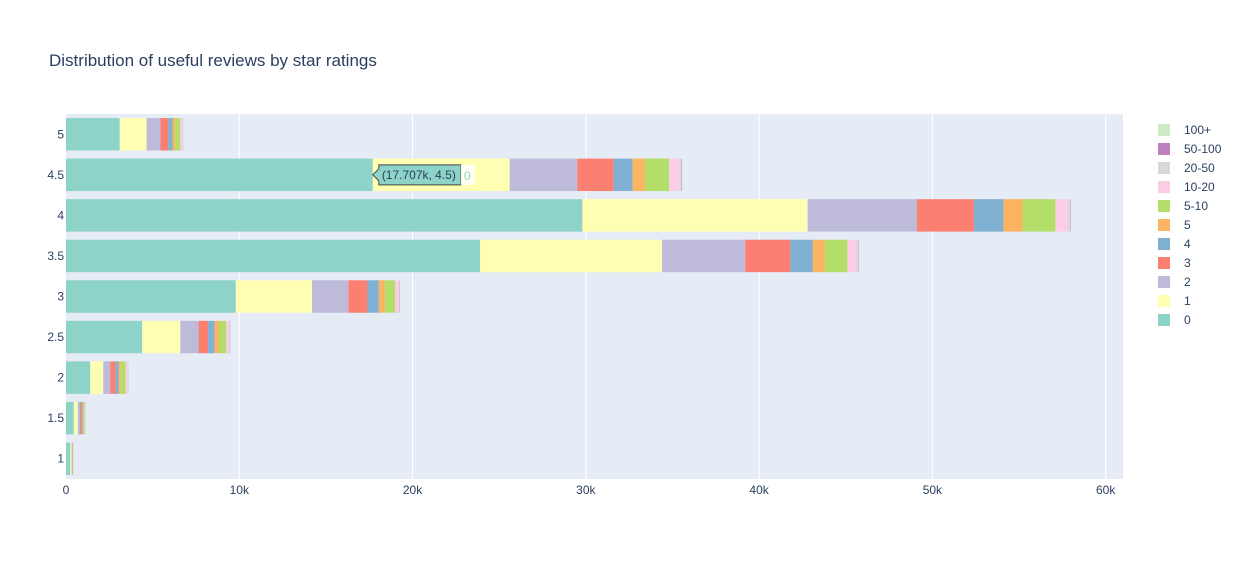  I want to click on tooltip-trail-bg, so click(467, 174).